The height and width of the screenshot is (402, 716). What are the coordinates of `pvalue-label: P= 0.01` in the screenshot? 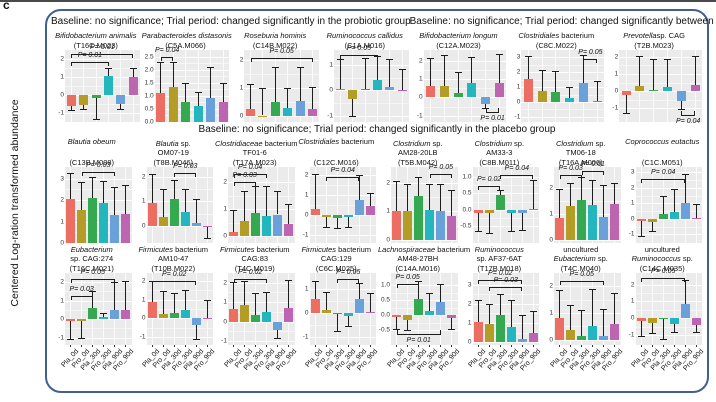 It's located at (418, 340).